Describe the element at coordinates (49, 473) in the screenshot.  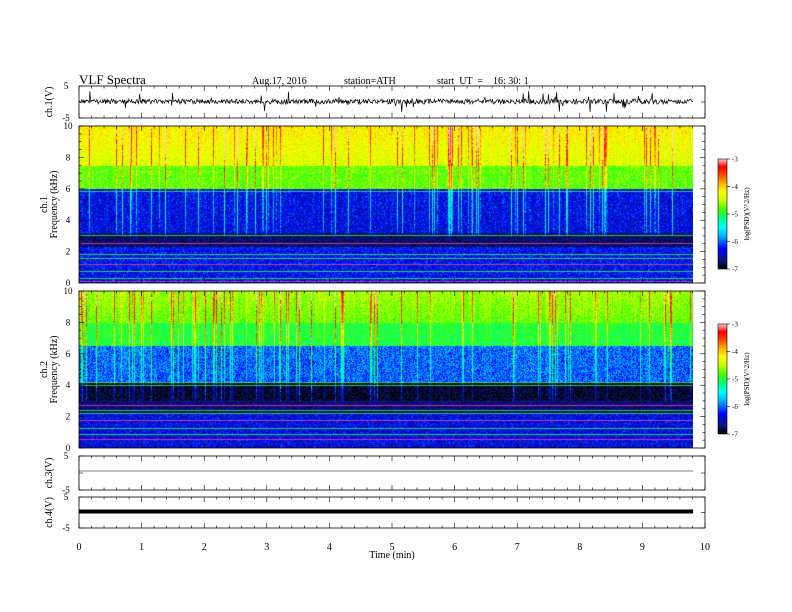
I see `ch3-axis-label: ch.3(V)` at that location.